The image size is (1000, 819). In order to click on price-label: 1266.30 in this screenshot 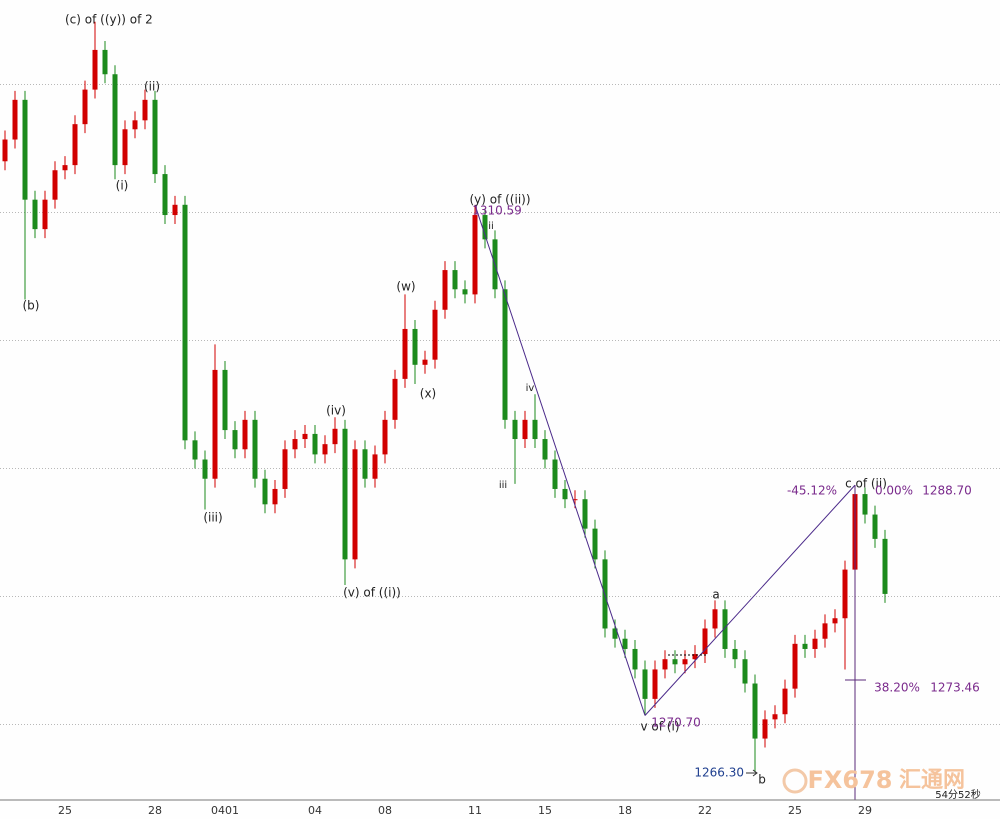, I will do `click(719, 773)`.